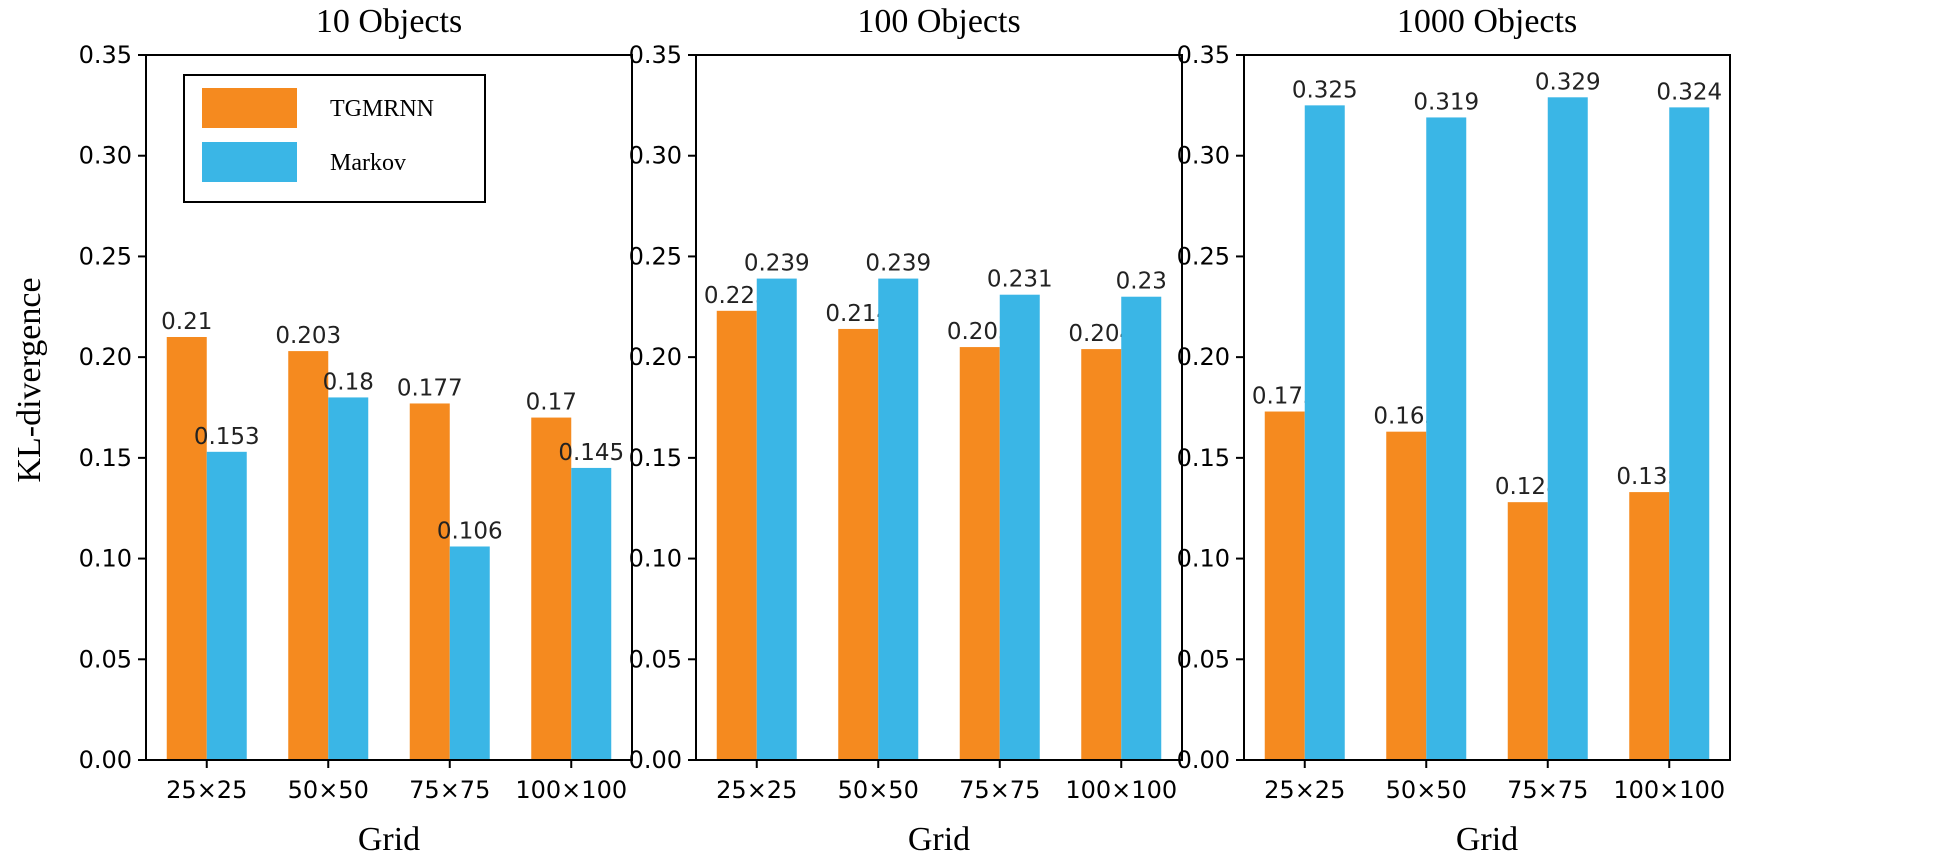 This screenshot has width=1950, height=861. Describe the element at coordinates (389, 21) in the screenshot. I see `panel-title: 10 Objects` at that location.